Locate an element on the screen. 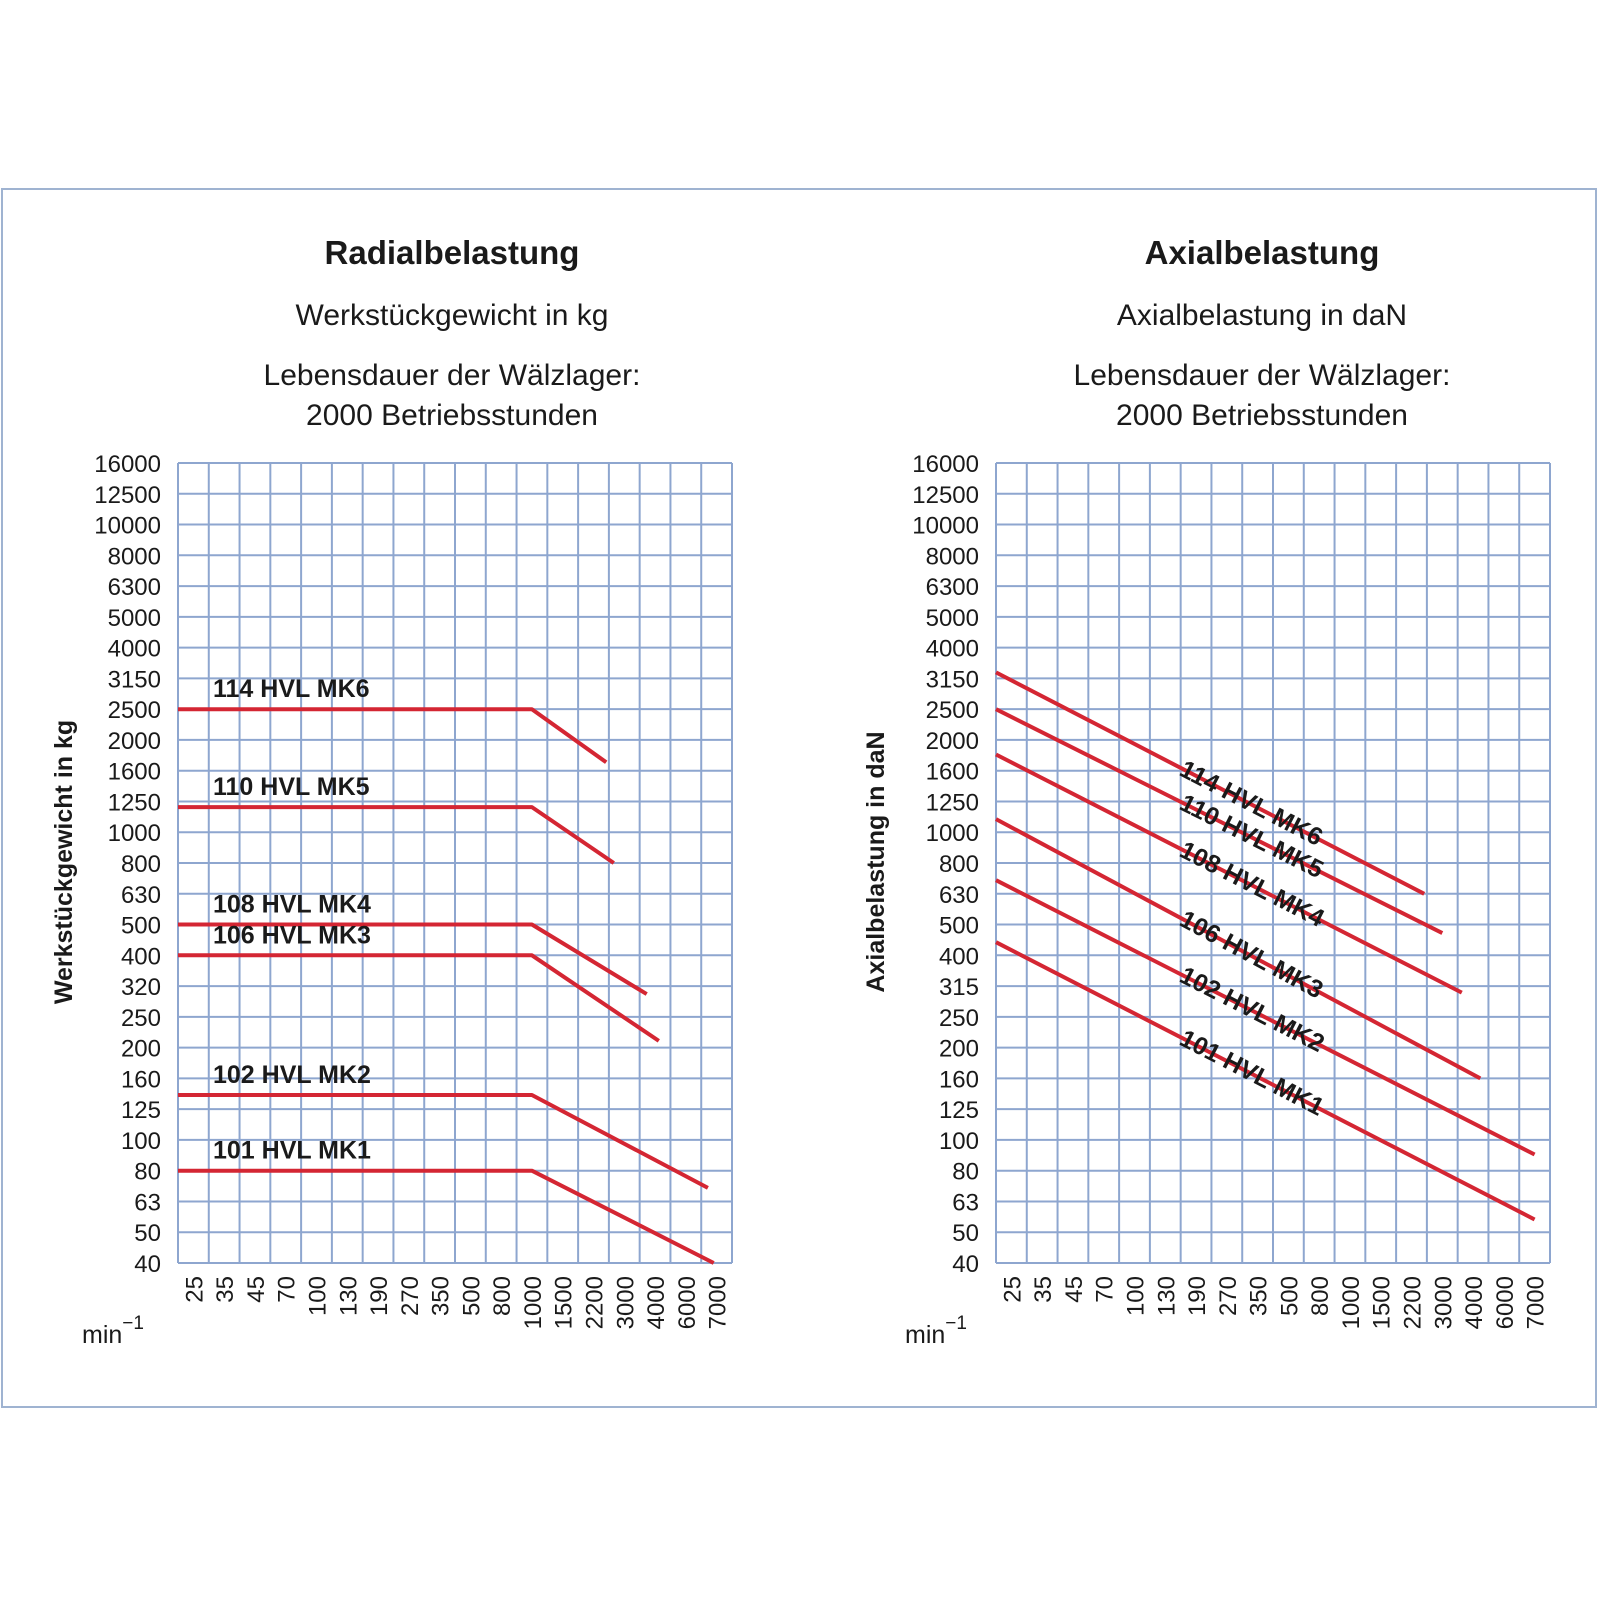  y-tick-label: 80 is located at coordinates (965, 1172).